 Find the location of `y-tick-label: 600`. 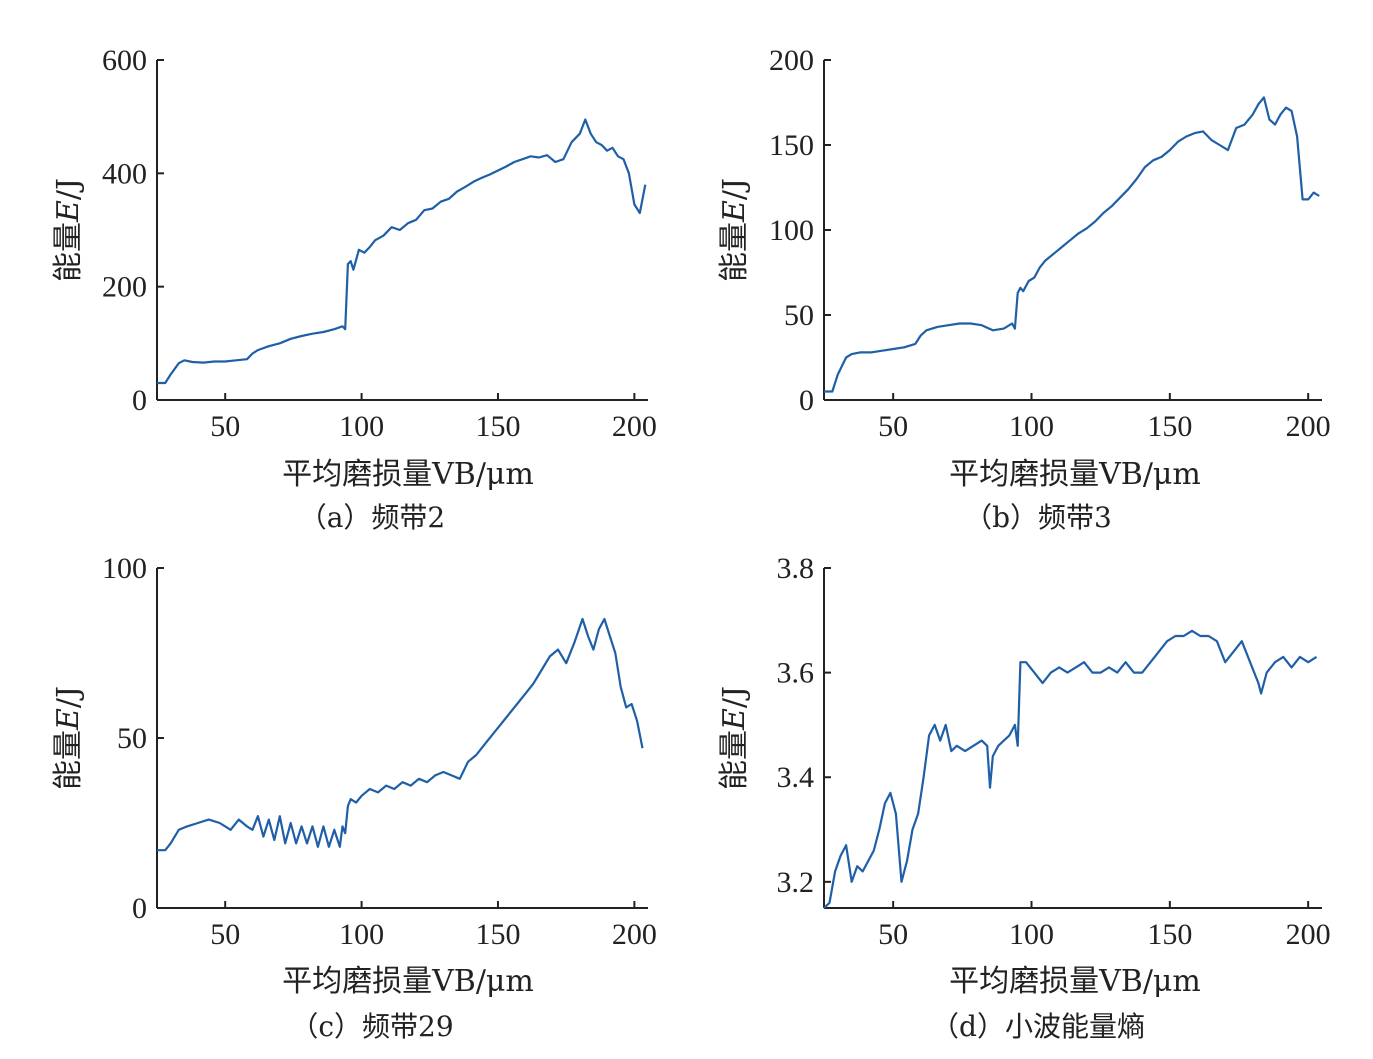

y-tick-label: 600 is located at coordinates (124, 60).